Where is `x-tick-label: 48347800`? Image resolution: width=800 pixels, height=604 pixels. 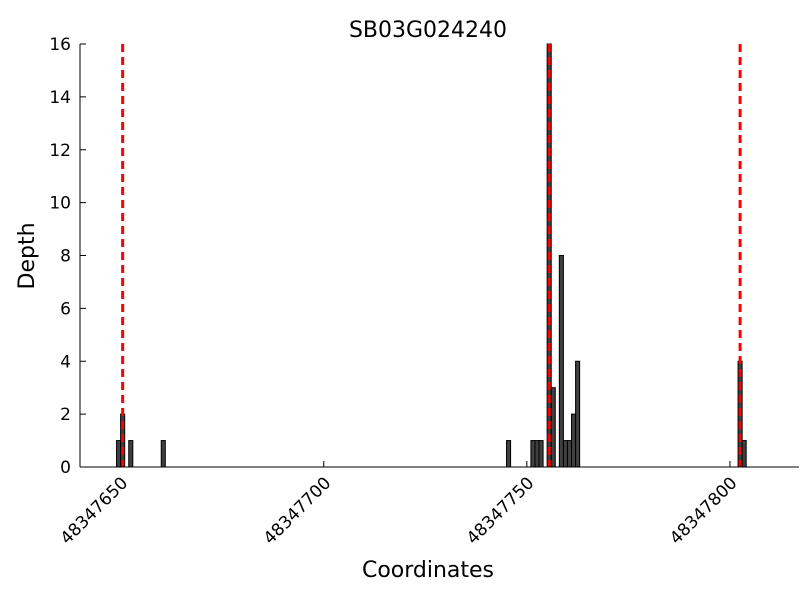
x-tick-label: 48347800 is located at coordinates (703, 510).